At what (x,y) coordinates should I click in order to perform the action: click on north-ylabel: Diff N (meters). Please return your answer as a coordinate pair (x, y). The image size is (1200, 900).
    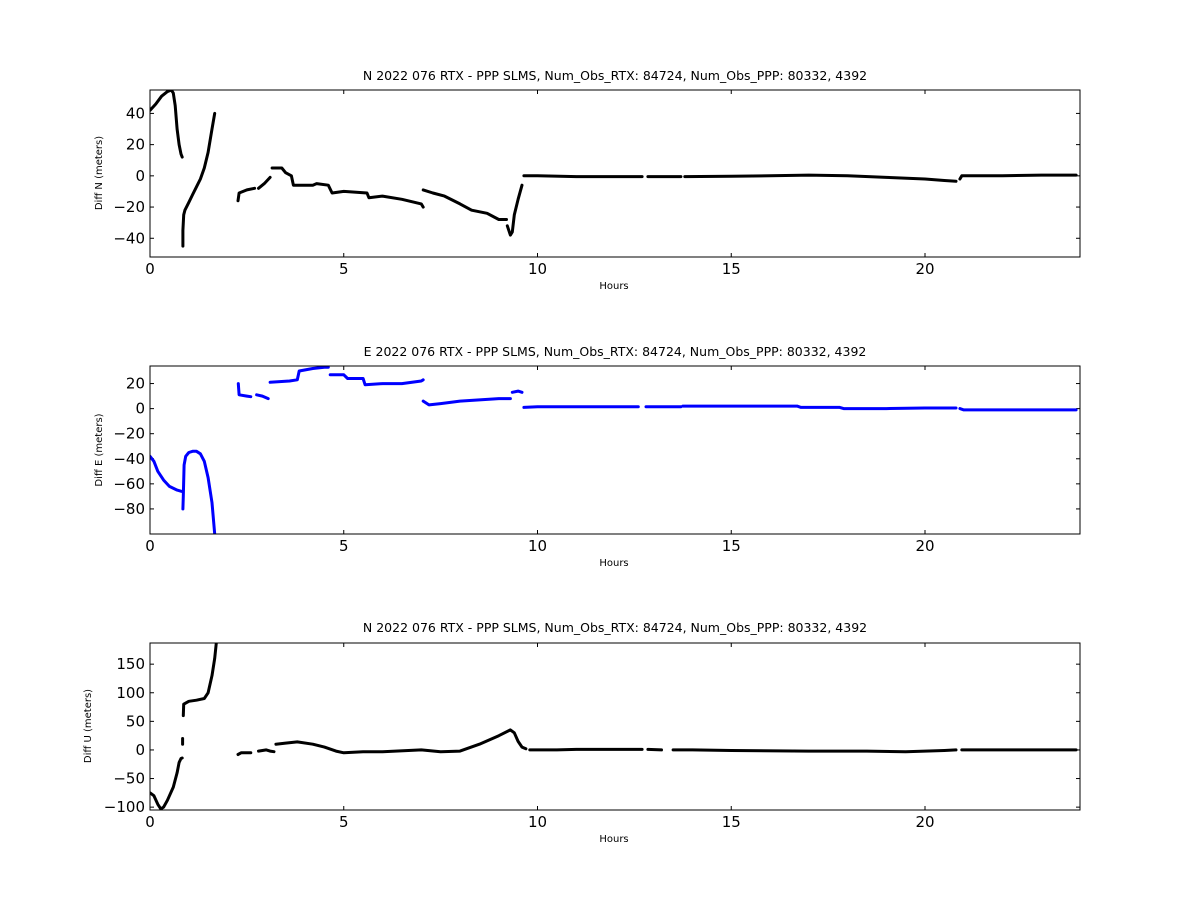
    Looking at the image, I should click on (99, 173).